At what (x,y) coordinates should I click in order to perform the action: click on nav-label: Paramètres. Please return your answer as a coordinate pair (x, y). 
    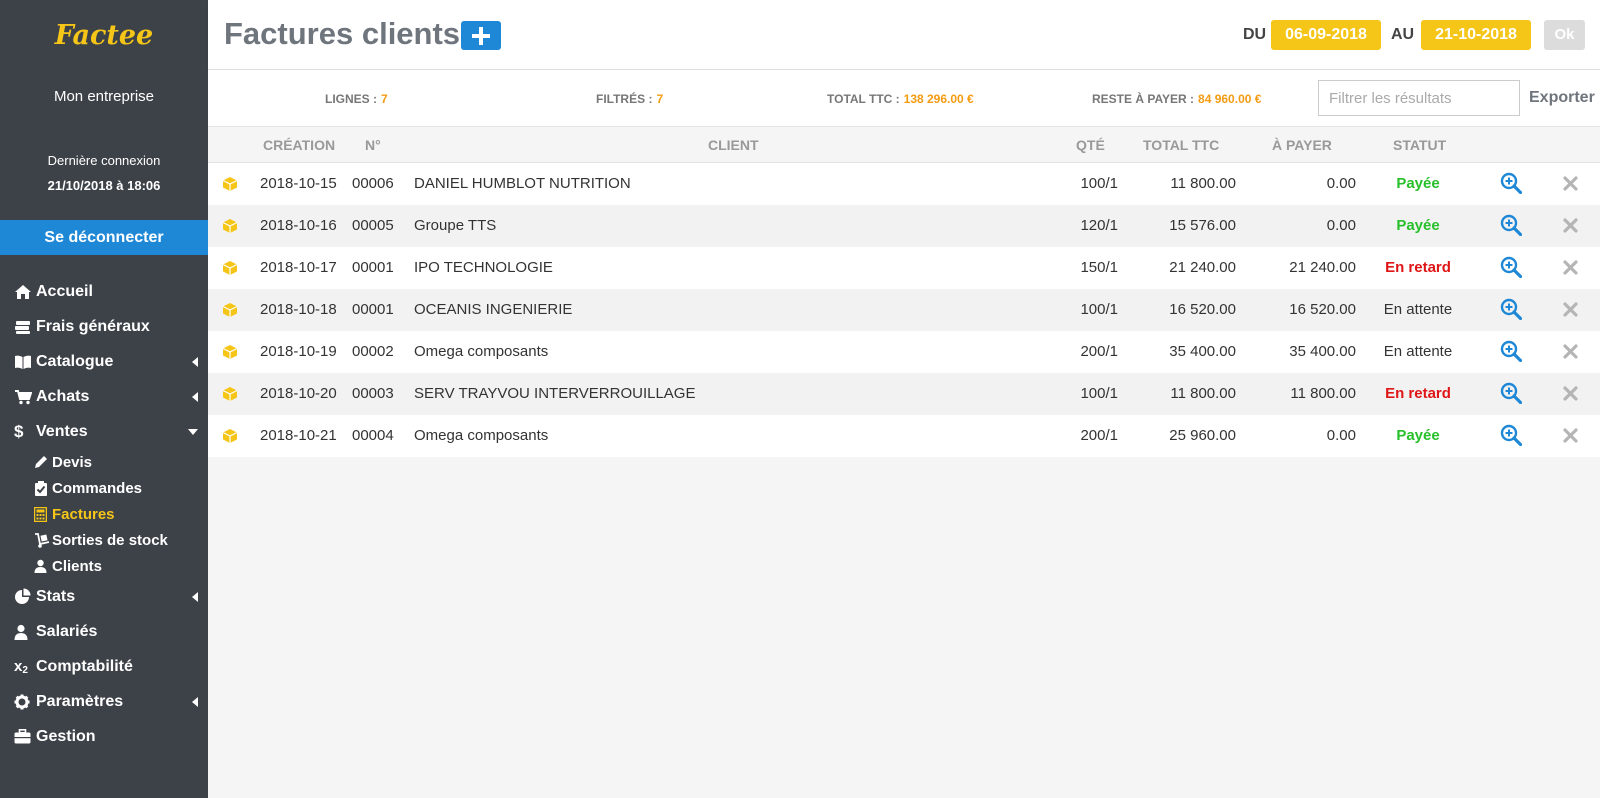
    Looking at the image, I should click on (80, 701).